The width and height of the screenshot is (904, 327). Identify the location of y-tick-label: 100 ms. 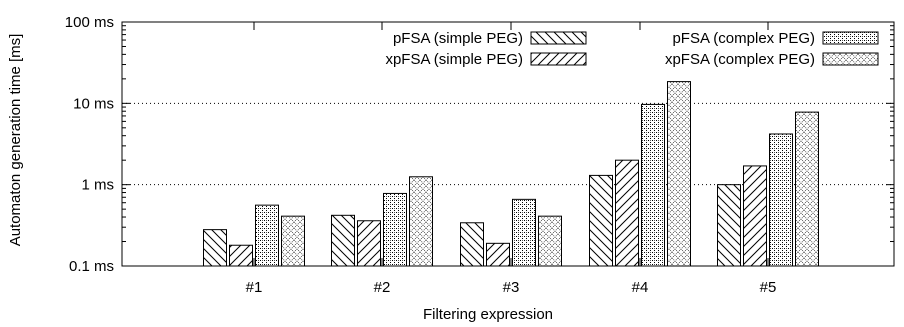
(89, 22).